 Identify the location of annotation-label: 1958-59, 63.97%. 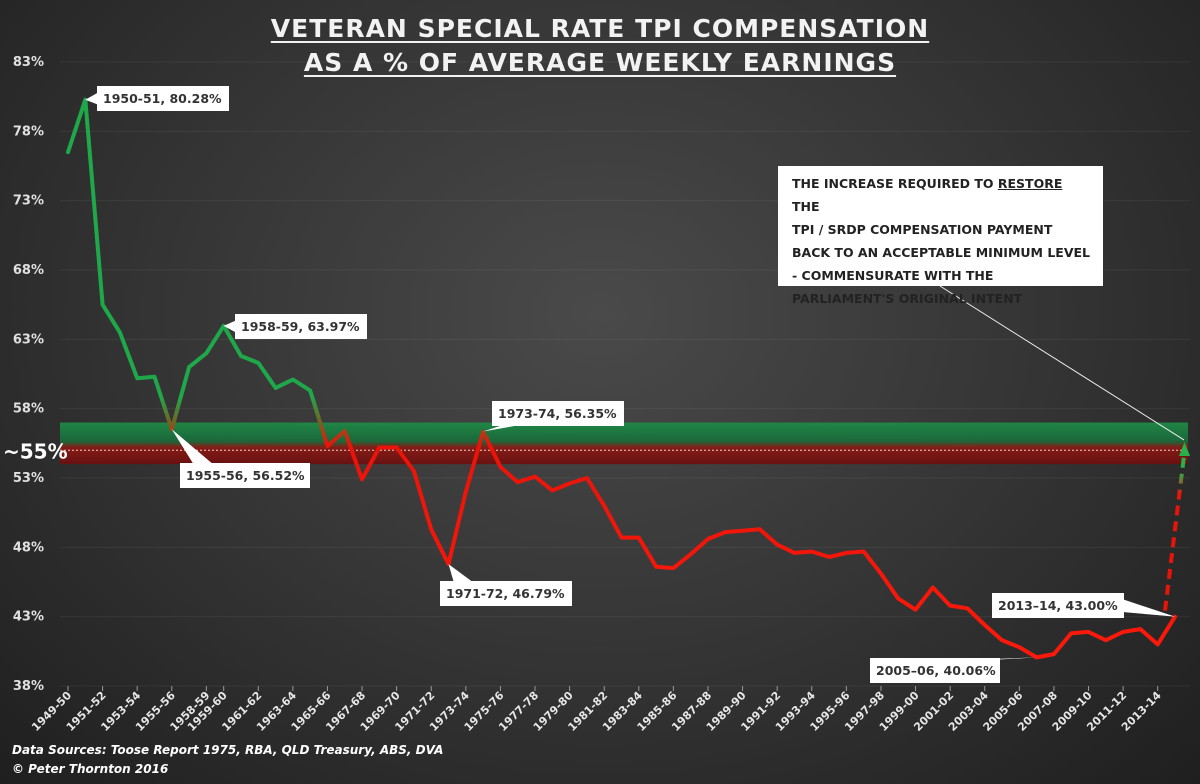
(295, 326).